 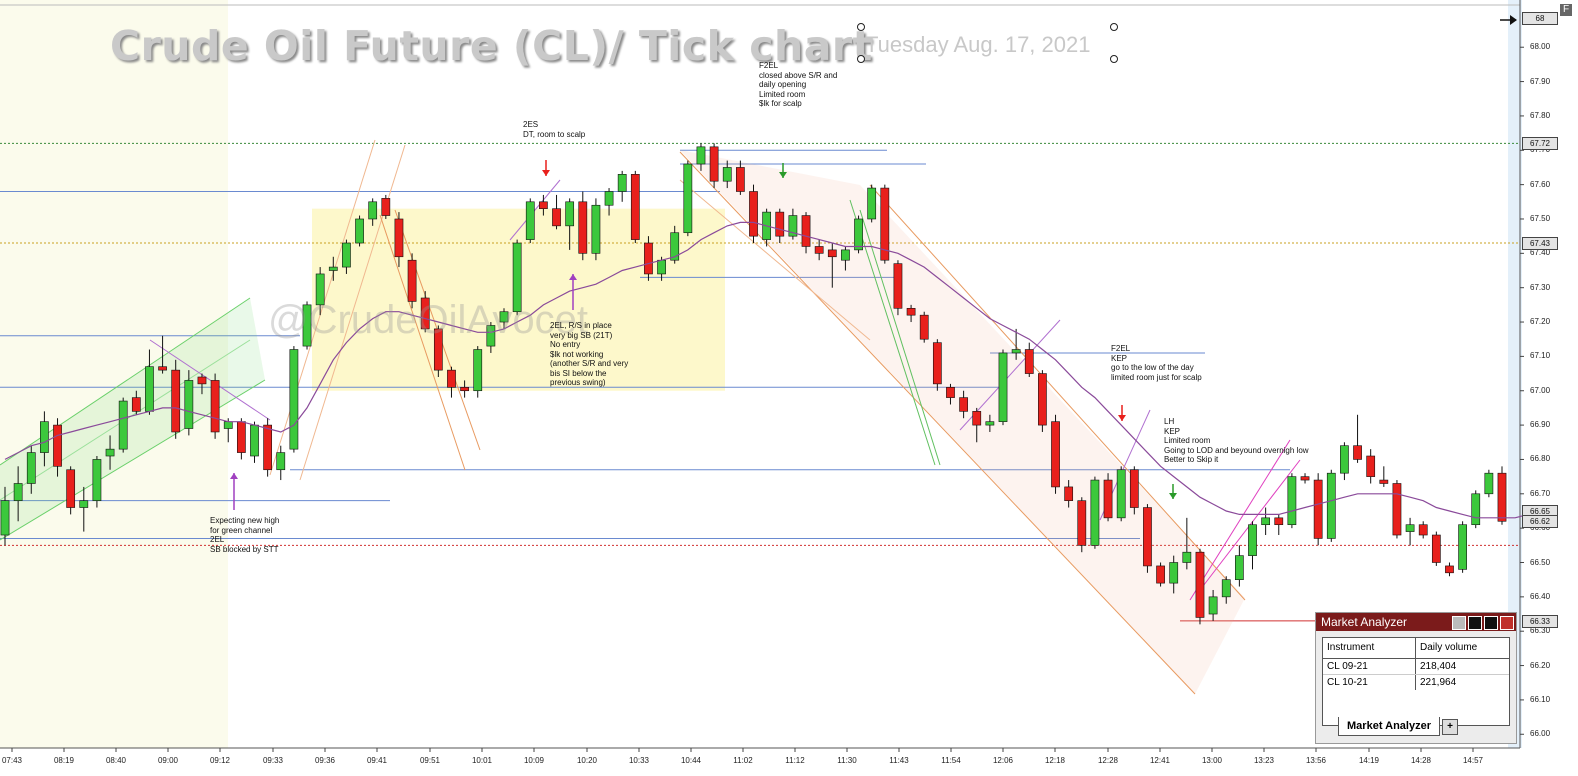 I want to click on column-header: Daily volume, so click(x=1449, y=647).